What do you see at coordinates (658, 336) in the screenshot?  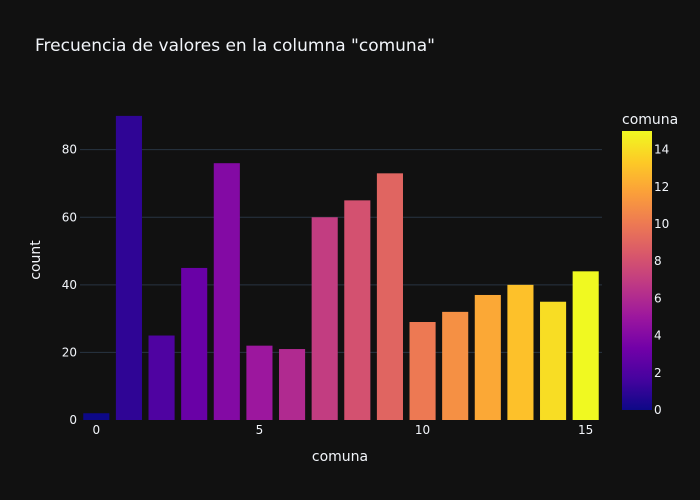 I see `colorbar-tick-label: 4` at bounding box center [658, 336].